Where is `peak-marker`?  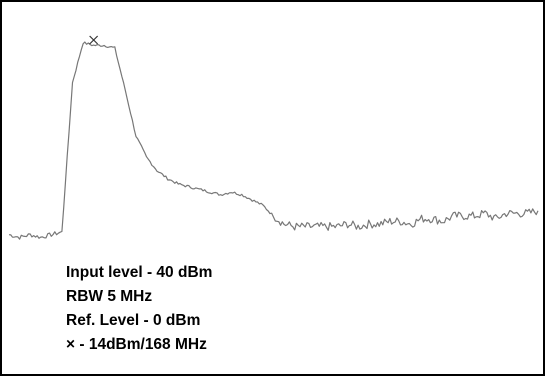
peak-marker is located at coordinates (94, 40).